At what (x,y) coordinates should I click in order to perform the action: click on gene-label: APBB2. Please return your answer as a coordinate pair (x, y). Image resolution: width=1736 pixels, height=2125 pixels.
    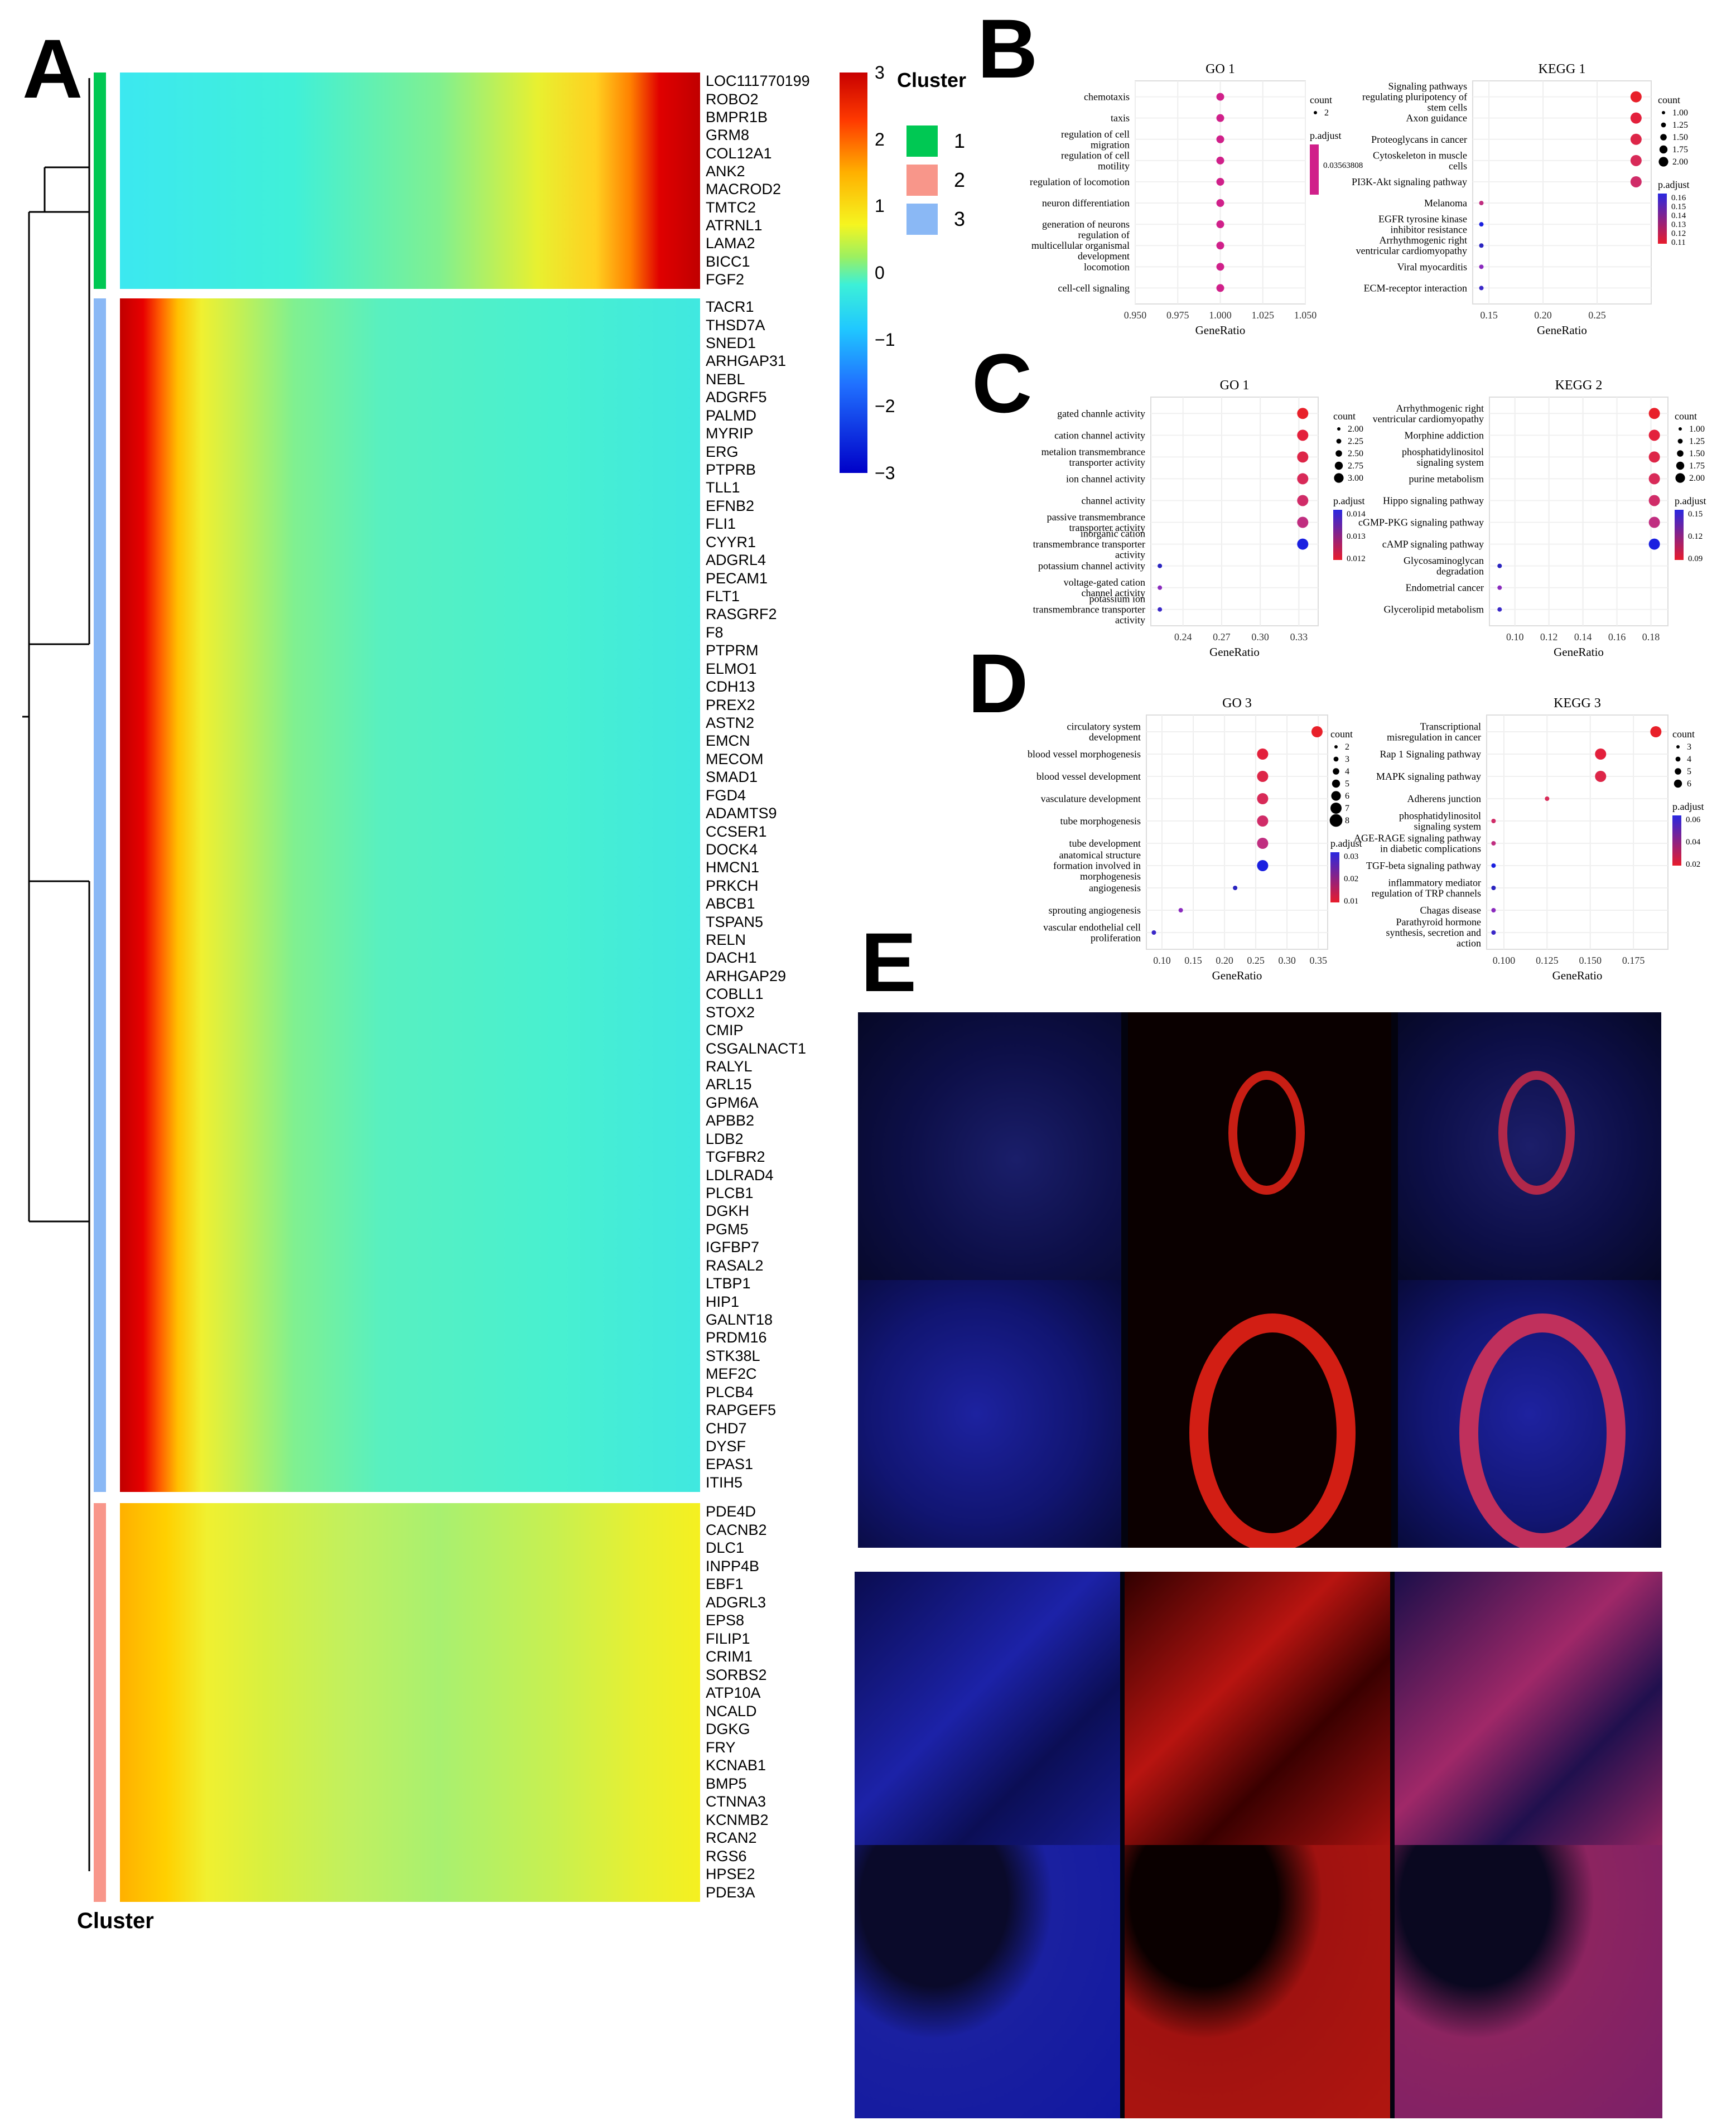
    Looking at the image, I should click on (730, 1120).